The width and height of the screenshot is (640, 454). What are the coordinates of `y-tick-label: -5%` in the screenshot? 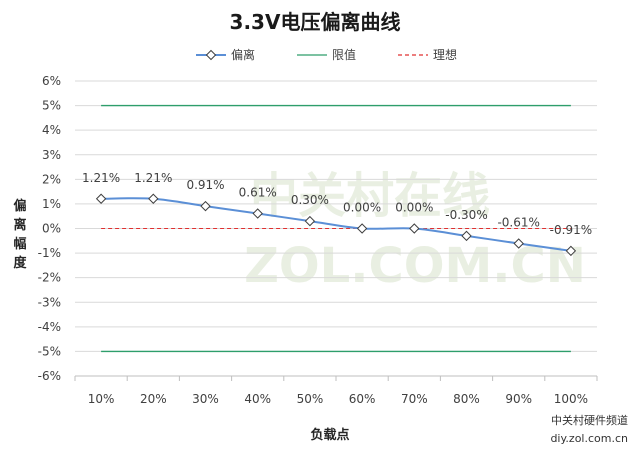 It's located at (49, 351).